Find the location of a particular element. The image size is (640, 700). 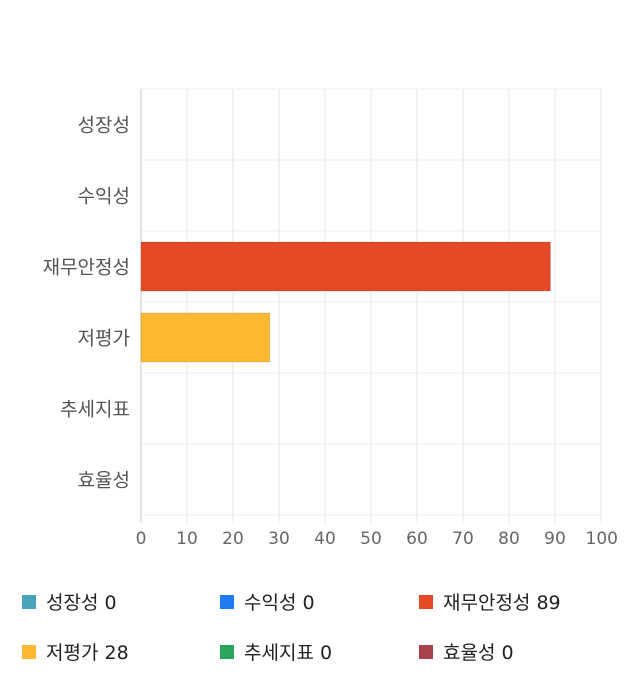

legend-label: 성장성 0 is located at coordinates (81, 603).